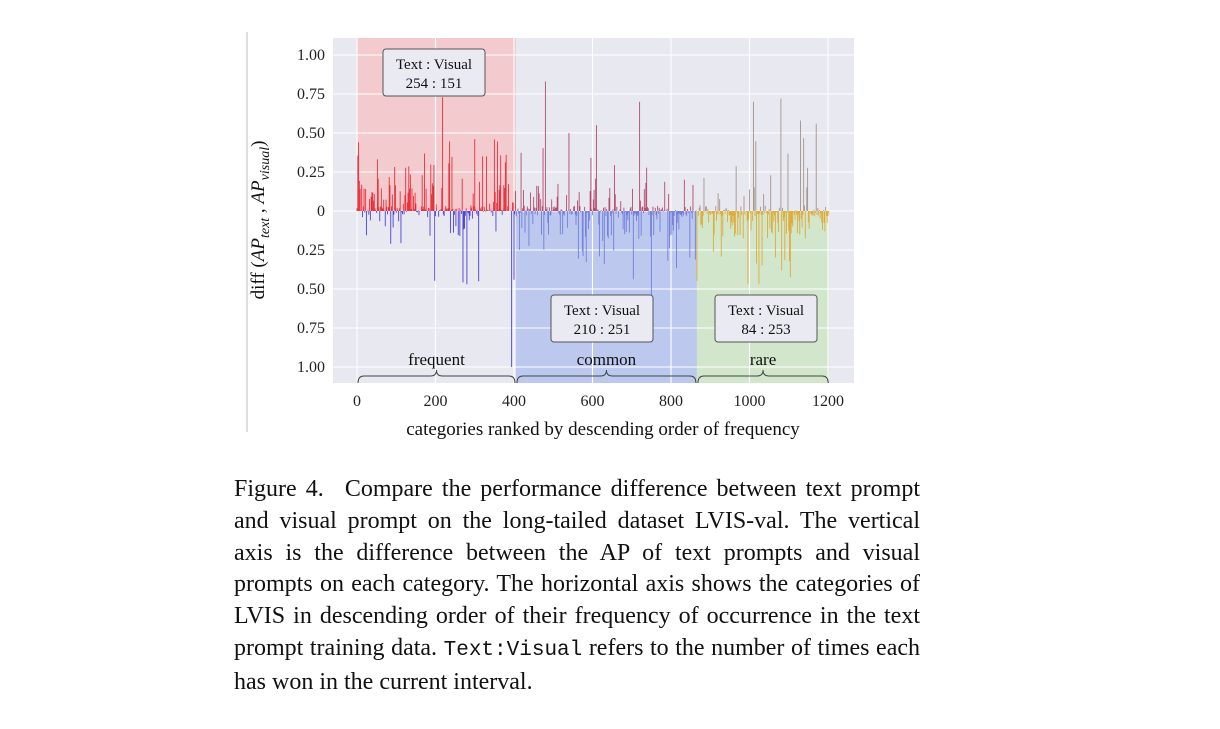 The image size is (1220, 729). I want to click on y-tick-label-7: 0.75, so click(311, 328).